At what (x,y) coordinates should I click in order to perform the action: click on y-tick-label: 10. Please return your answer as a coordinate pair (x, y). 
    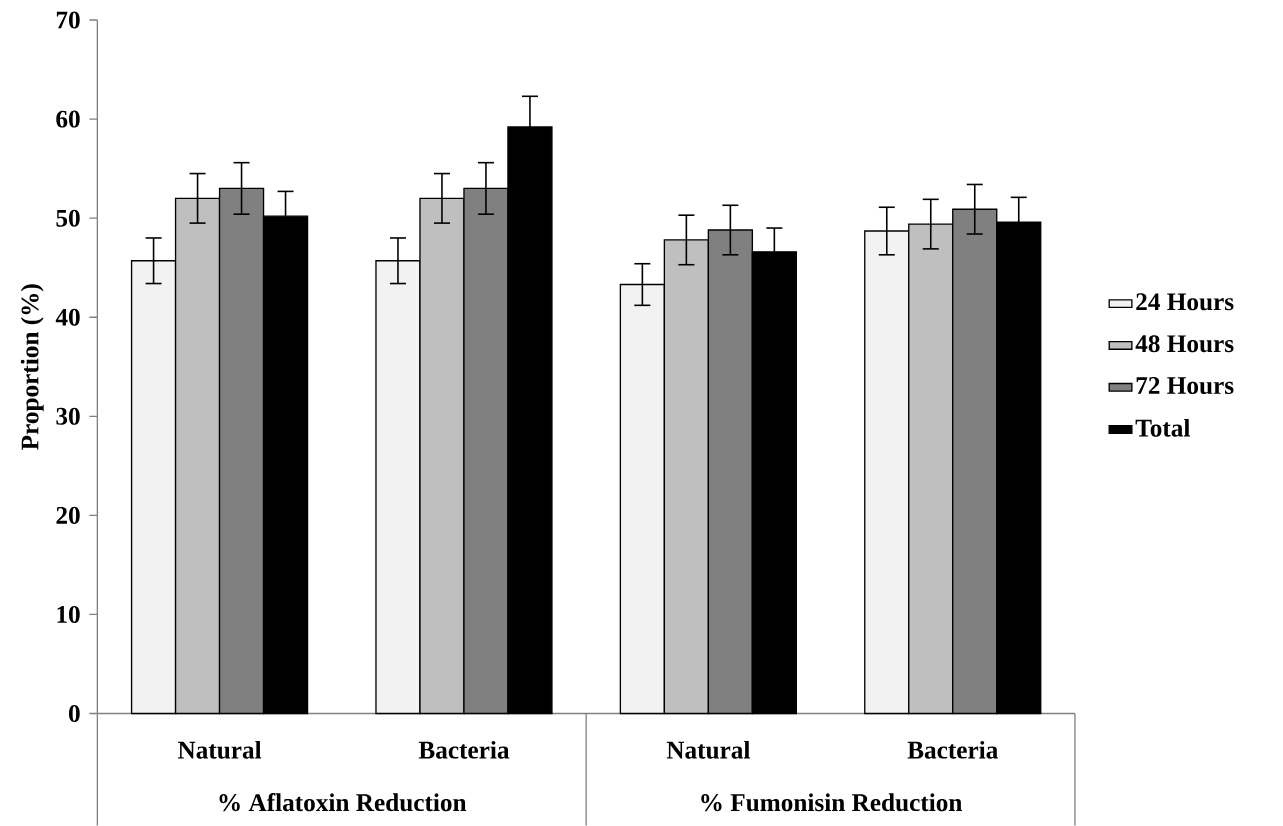
    Looking at the image, I should click on (68, 615).